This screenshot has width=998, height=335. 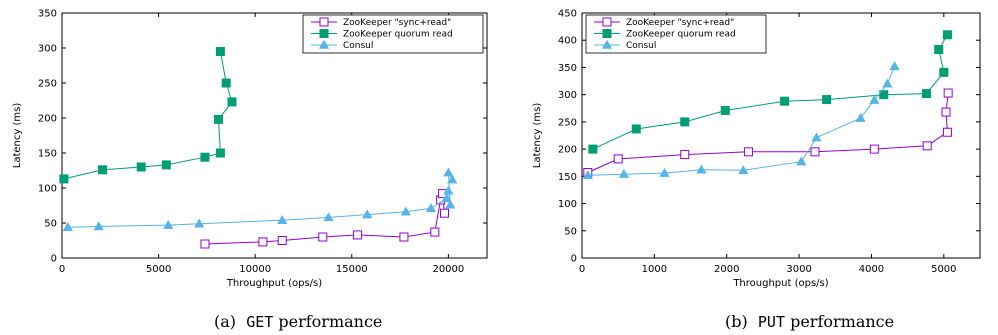 What do you see at coordinates (230, 321) in the screenshot?
I see `caption-prefix: (a)` at bounding box center [230, 321].